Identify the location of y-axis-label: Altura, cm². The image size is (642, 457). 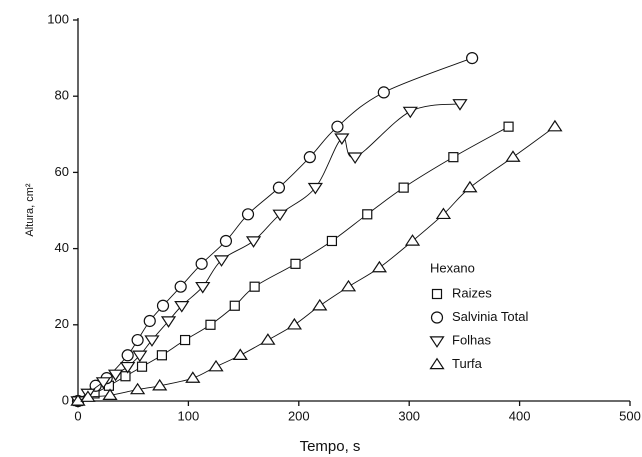
(30, 210).